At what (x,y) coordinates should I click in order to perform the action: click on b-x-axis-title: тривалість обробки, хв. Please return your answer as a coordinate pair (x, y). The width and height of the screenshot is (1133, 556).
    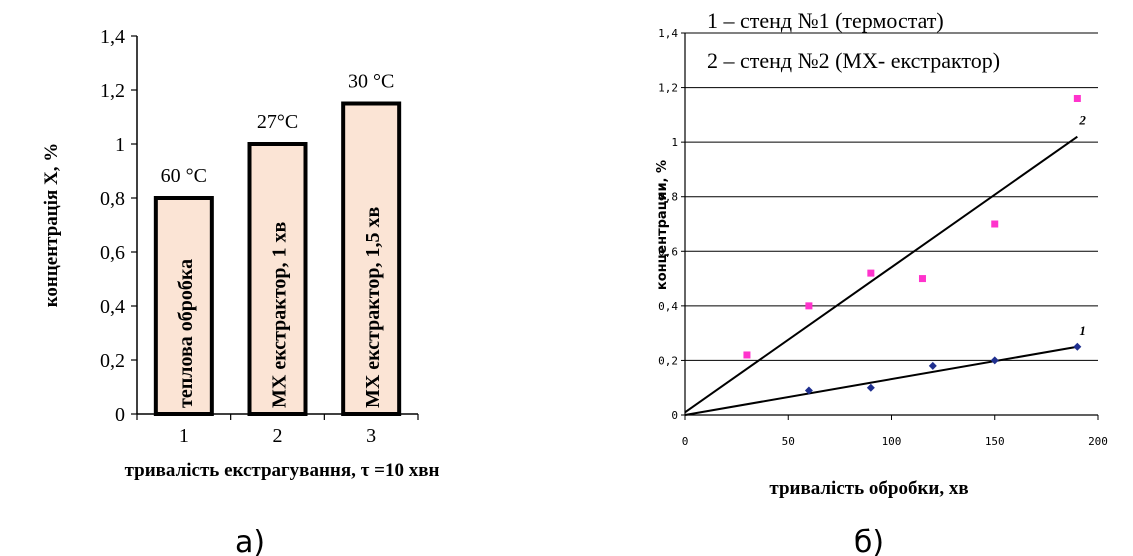
    Looking at the image, I should click on (868, 488).